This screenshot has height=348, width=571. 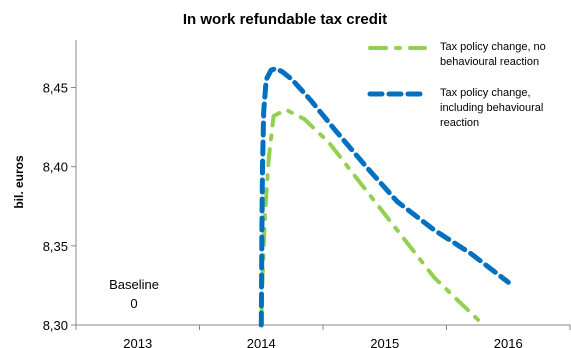 I want to click on y-tick-label: 8,45, so click(x=55, y=88).